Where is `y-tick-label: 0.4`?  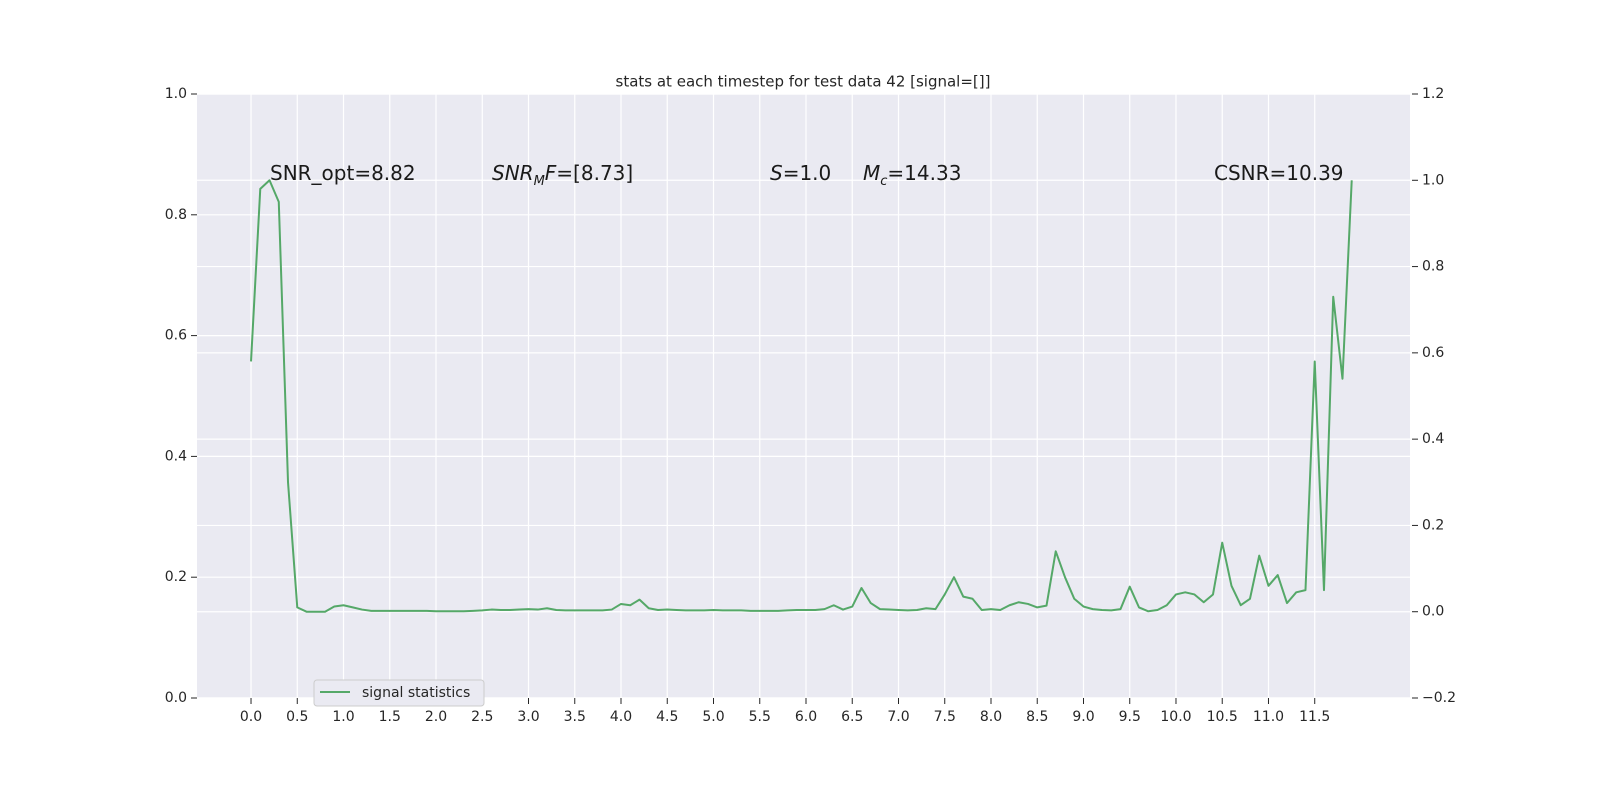 y-tick-label: 0.4 is located at coordinates (176, 456).